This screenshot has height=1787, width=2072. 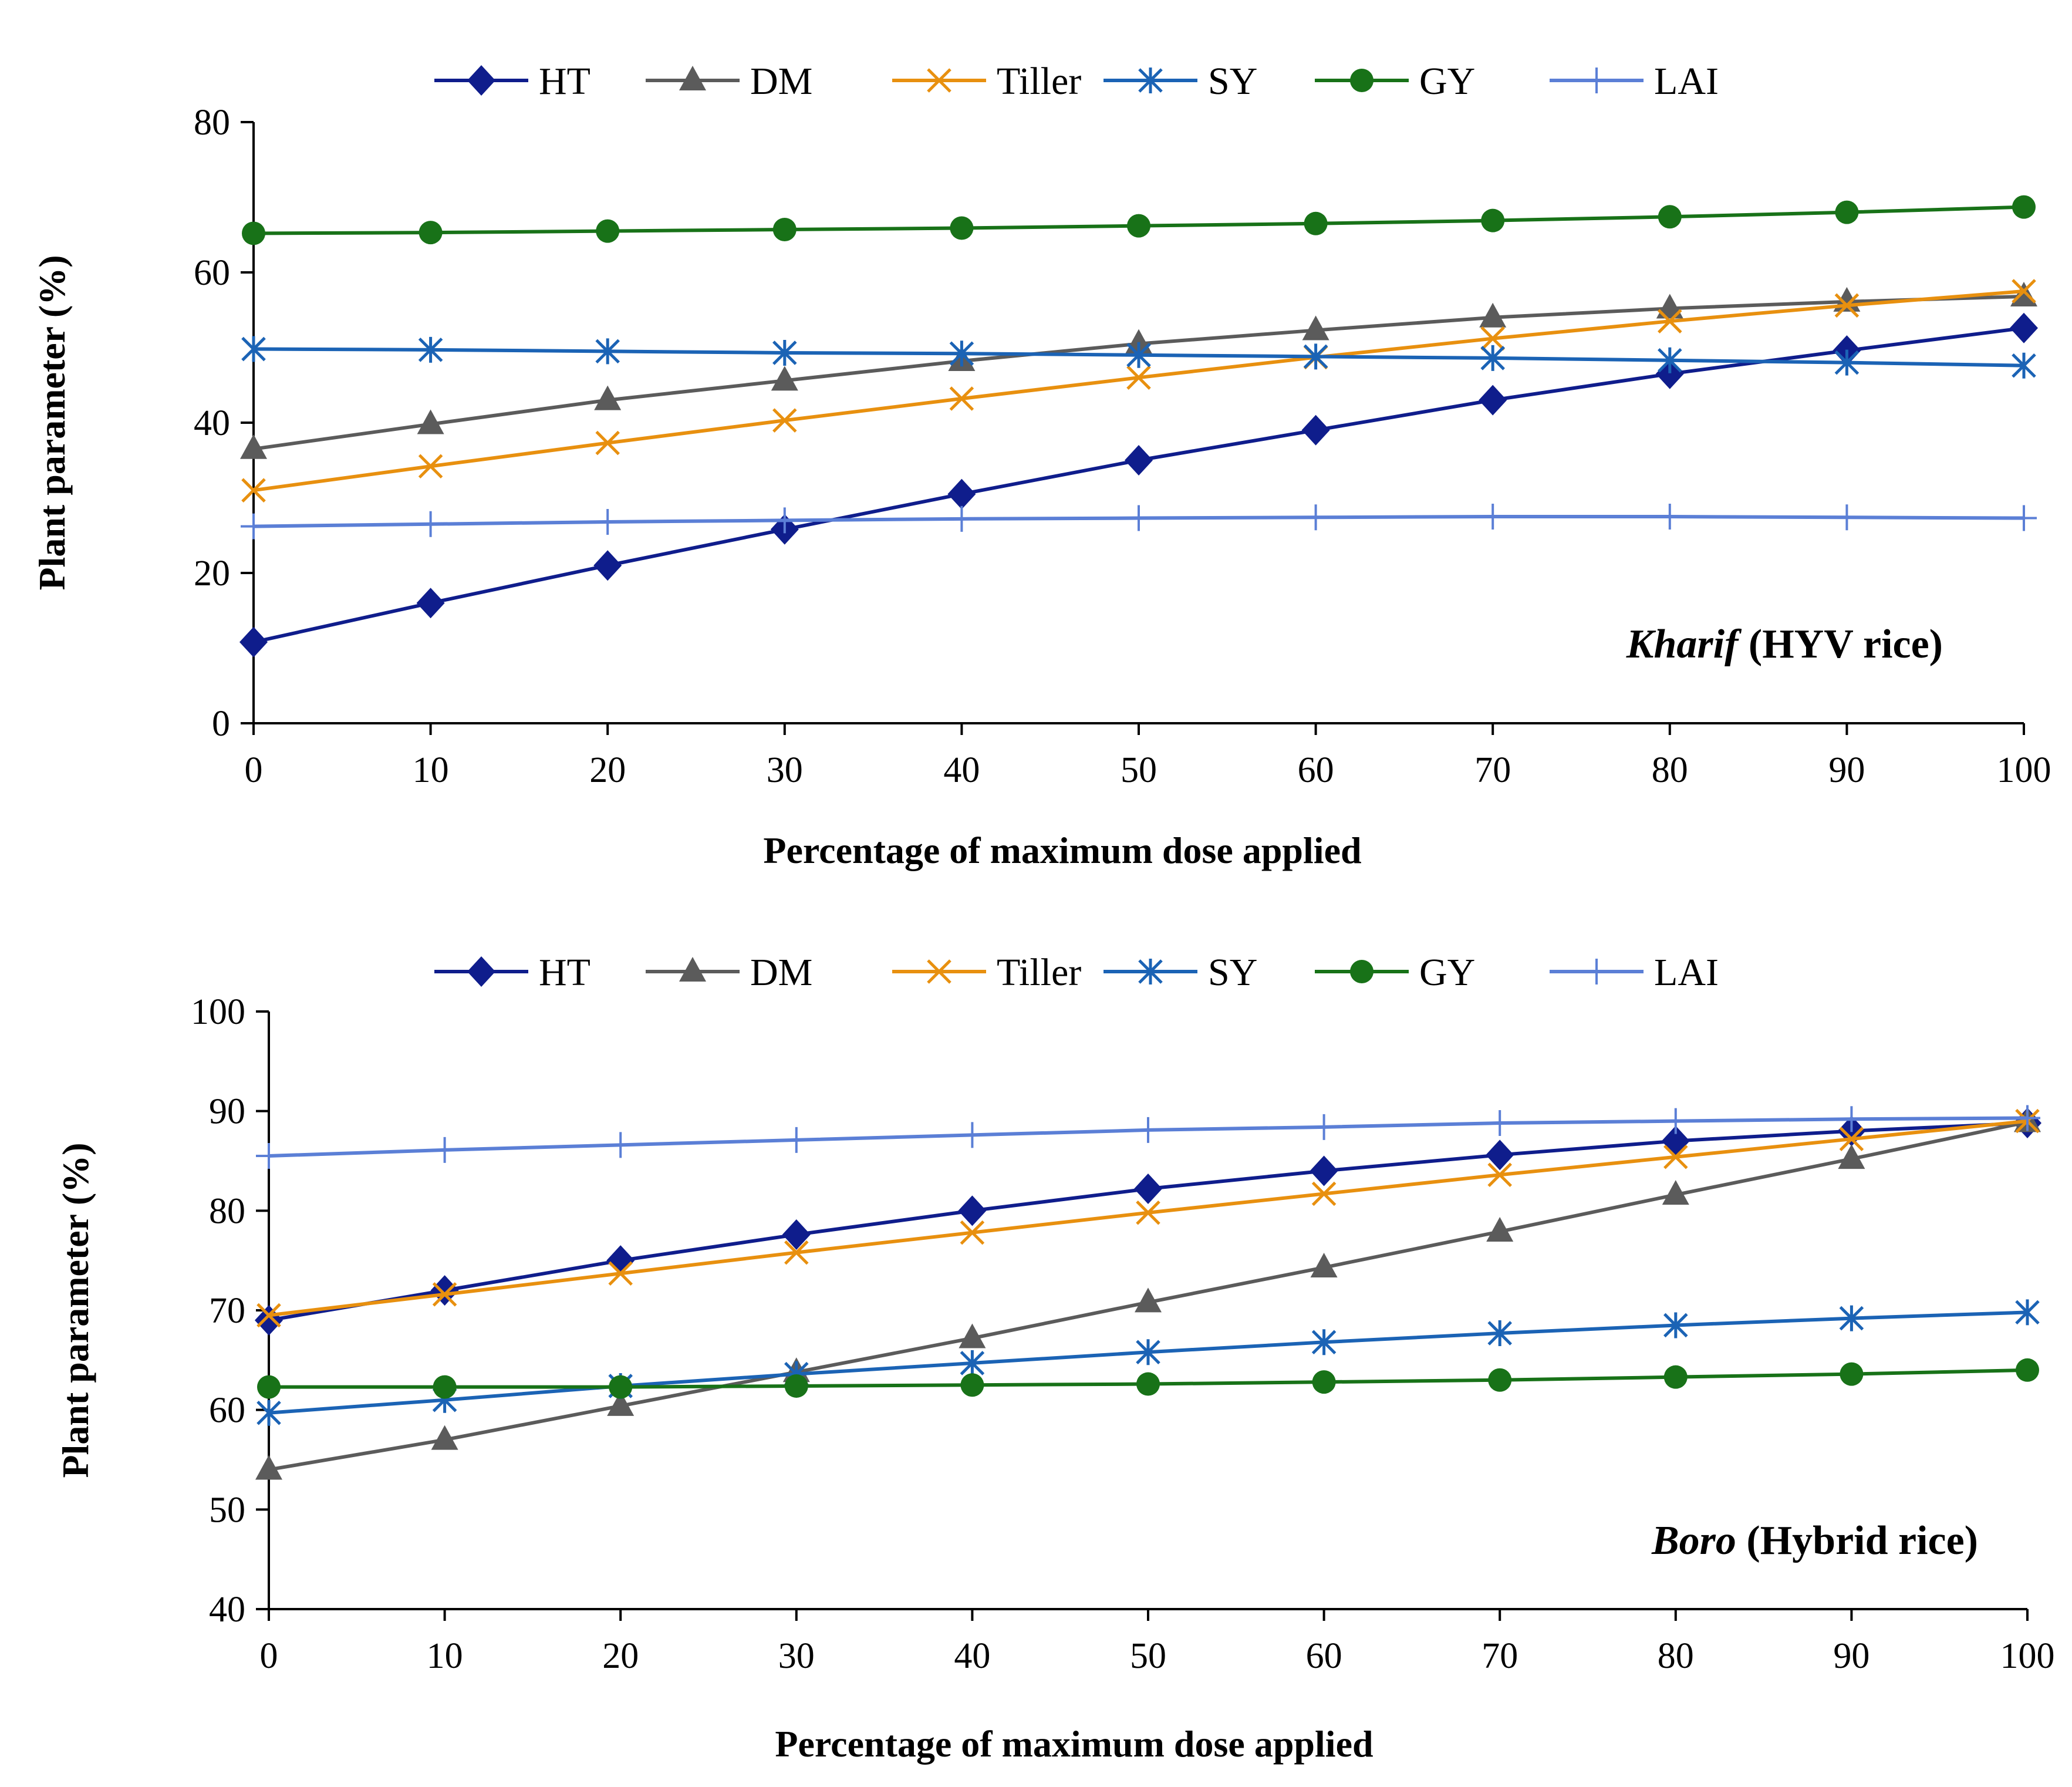 What do you see at coordinates (52, 422) in the screenshot?
I see `y-axis-title: Plant parameter (%)` at bounding box center [52, 422].